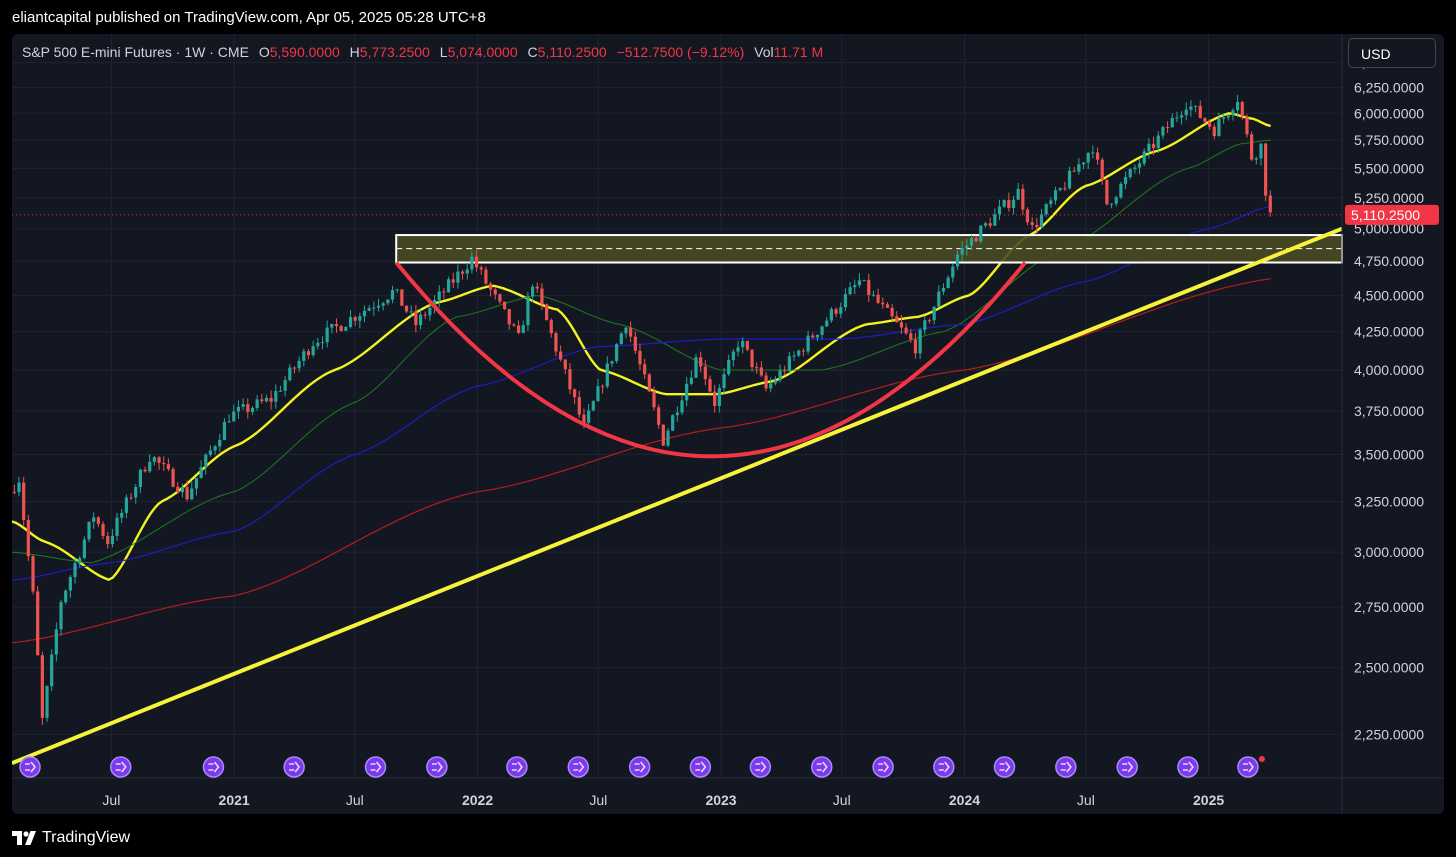 This screenshot has height=857, width=1456. I want to click on x-tick-label: Jul, so click(111, 800).